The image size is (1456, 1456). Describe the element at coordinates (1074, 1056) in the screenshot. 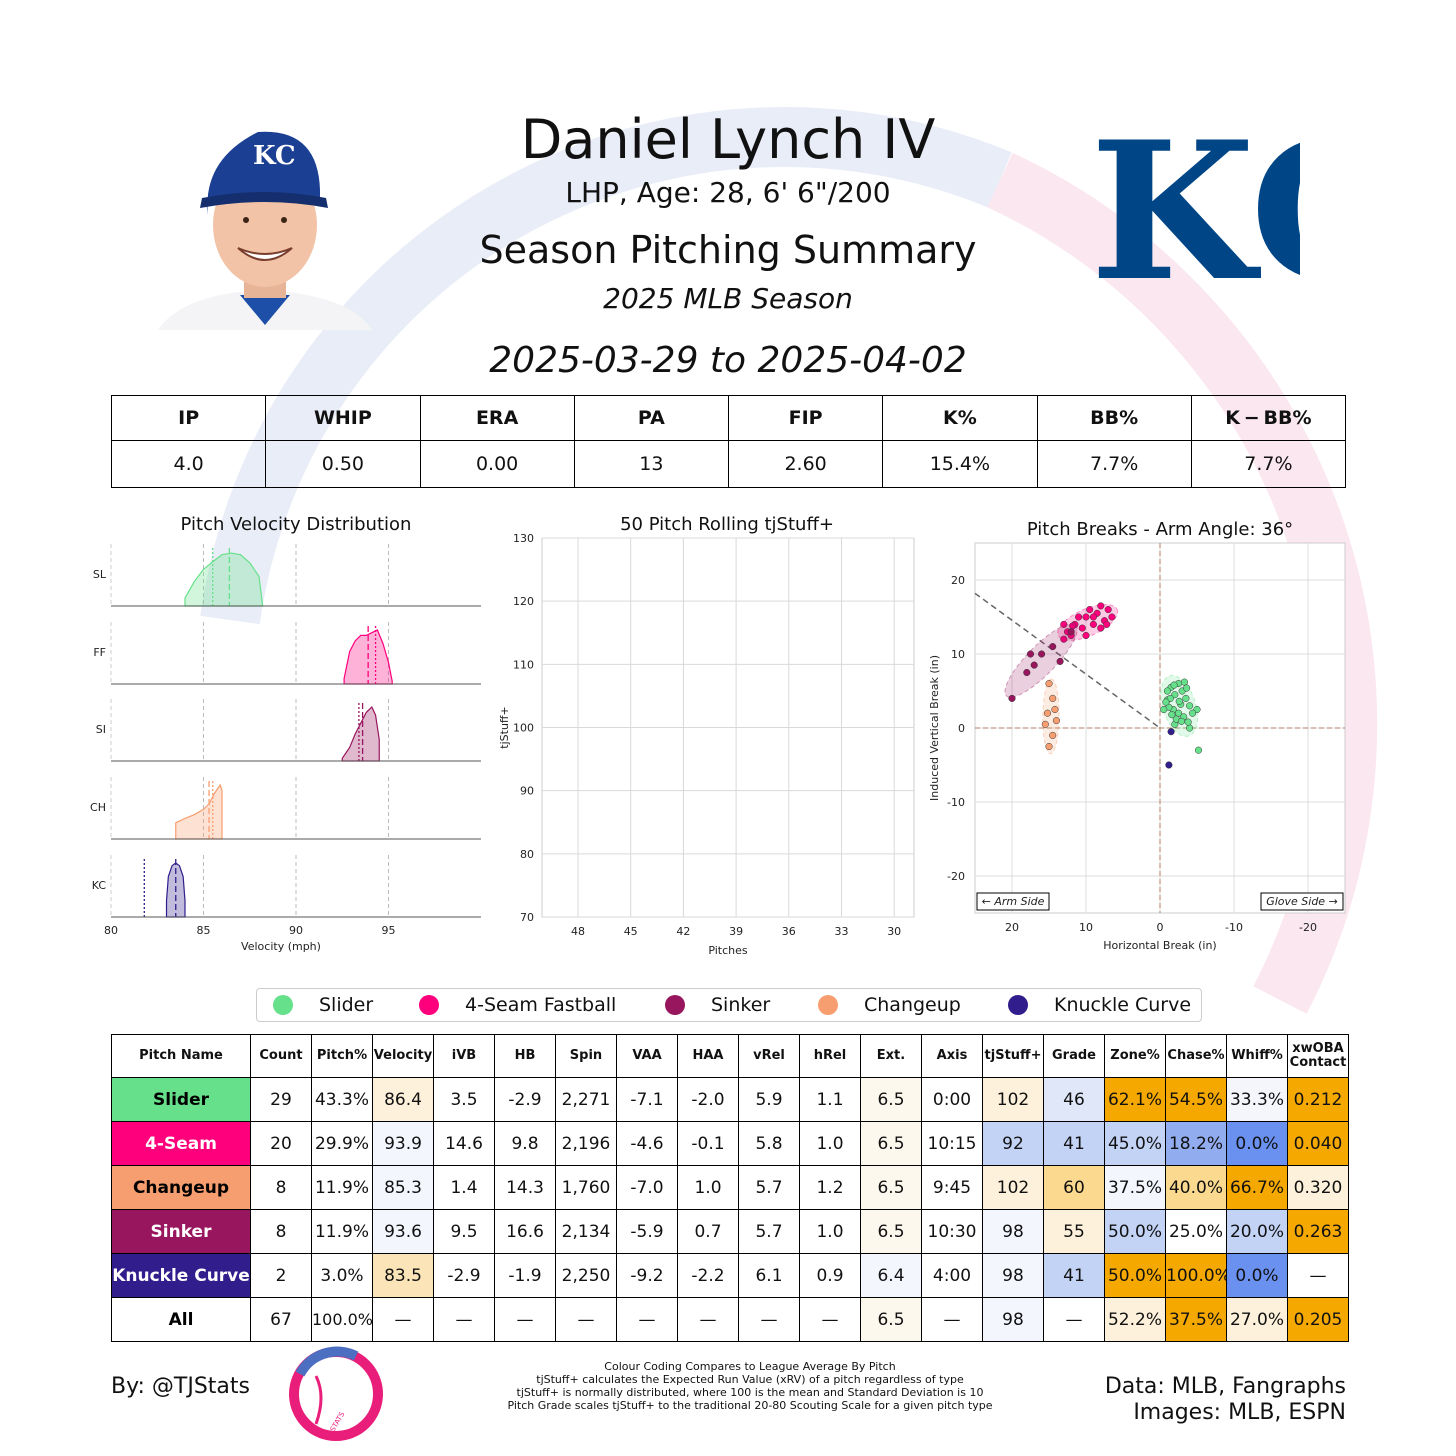

I see `column-header: Grade` at that location.